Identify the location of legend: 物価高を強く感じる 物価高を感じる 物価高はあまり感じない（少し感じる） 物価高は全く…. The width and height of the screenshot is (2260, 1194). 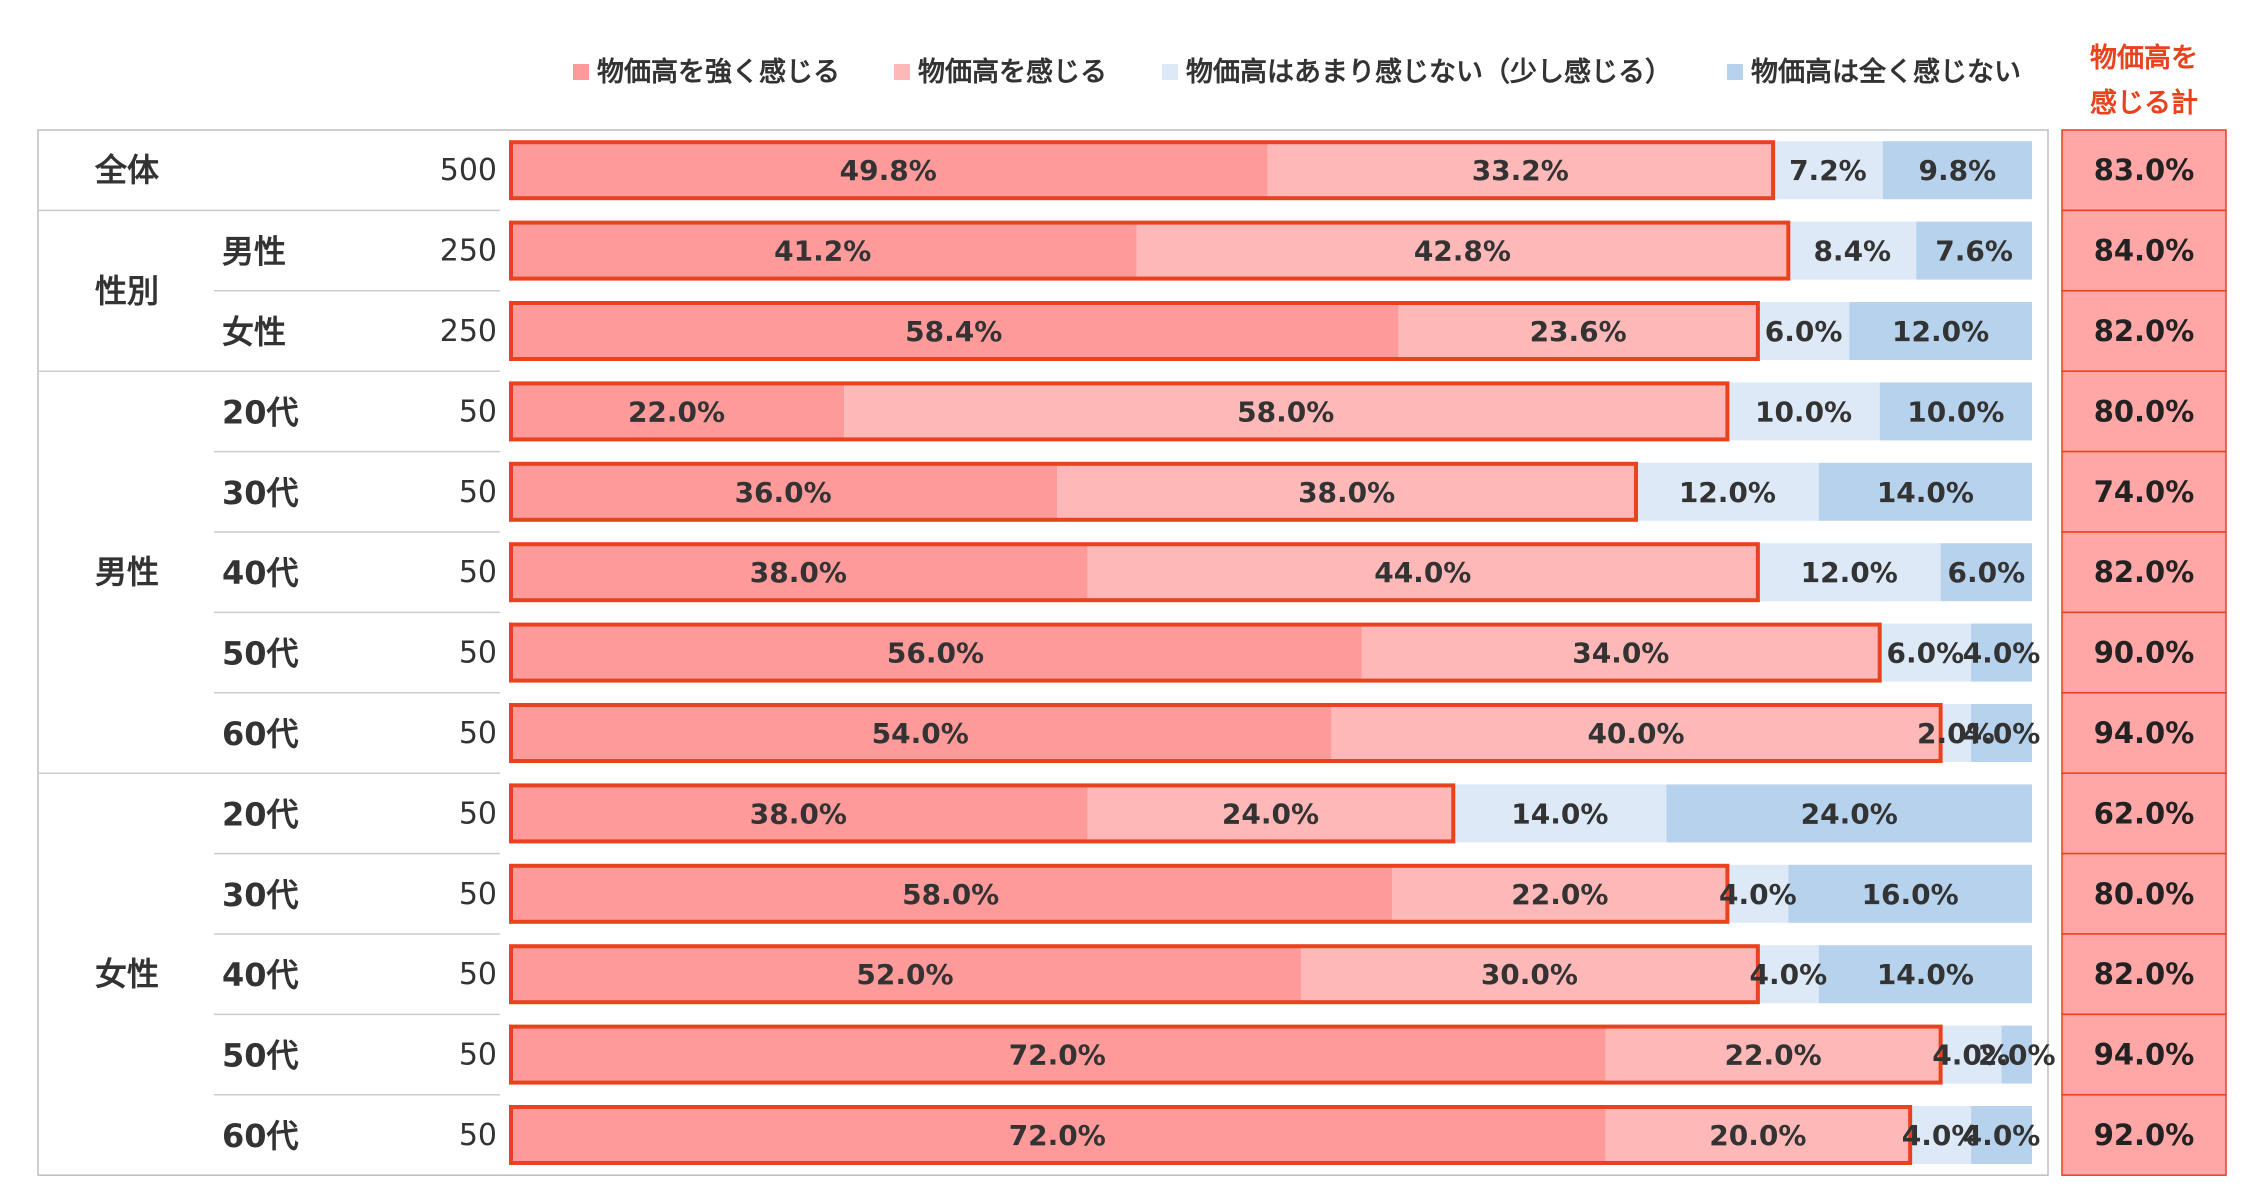
(1297, 72).